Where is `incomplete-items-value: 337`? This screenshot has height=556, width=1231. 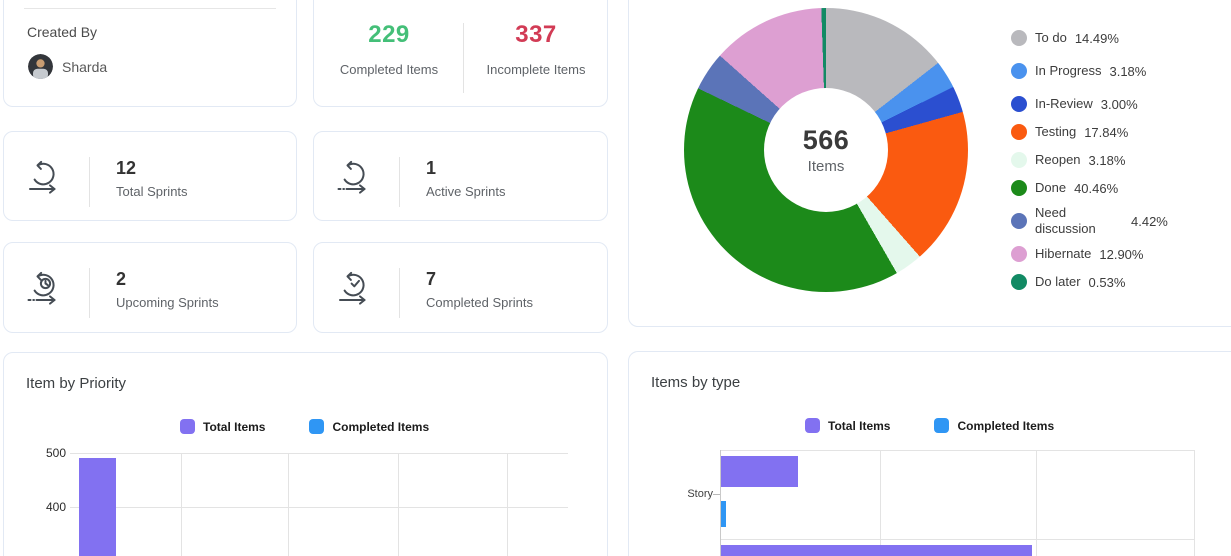
incomplete-items-value: 337 is located at coordinates (536, 34).